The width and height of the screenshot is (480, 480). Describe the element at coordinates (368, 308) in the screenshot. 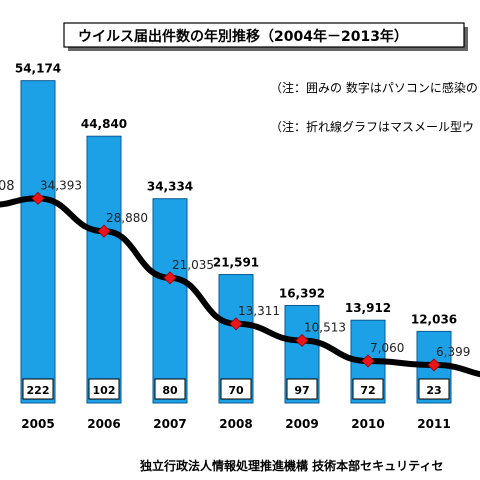

I see `bar-value-label: 13,912` at that location.